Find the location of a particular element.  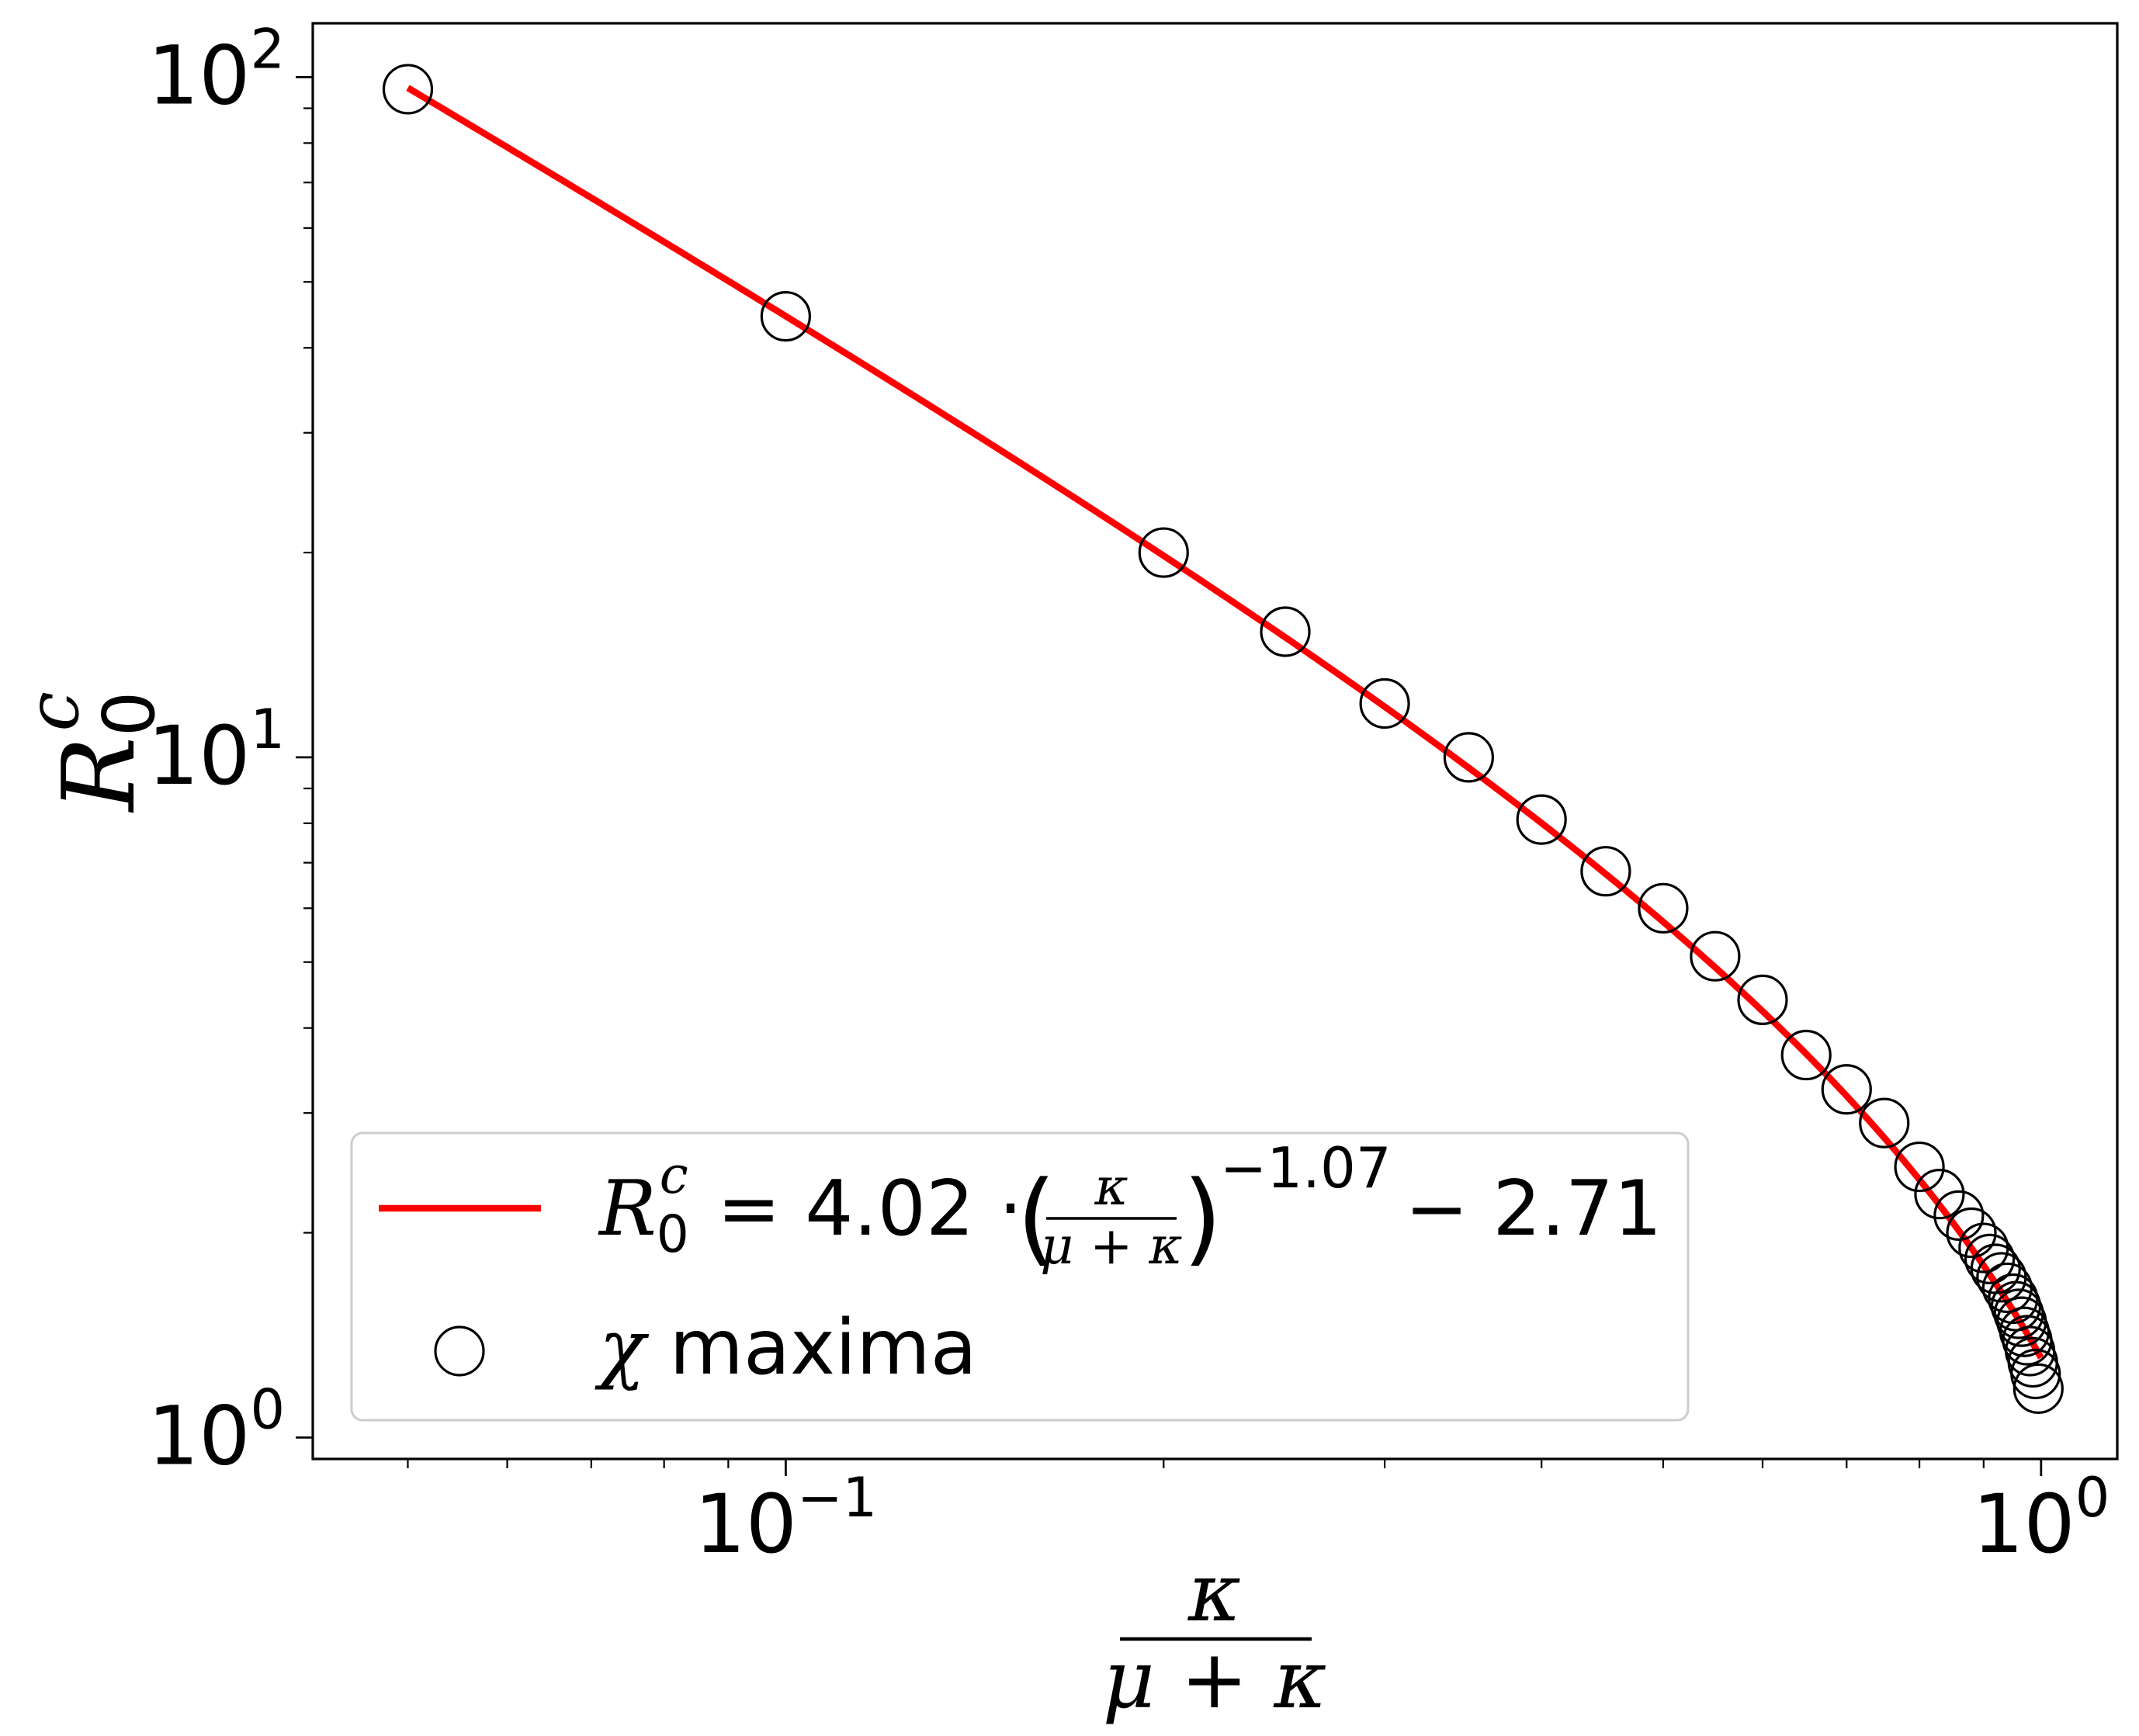

x-tick-label-exponent: 0 is located at coordinates (2092, 1498).